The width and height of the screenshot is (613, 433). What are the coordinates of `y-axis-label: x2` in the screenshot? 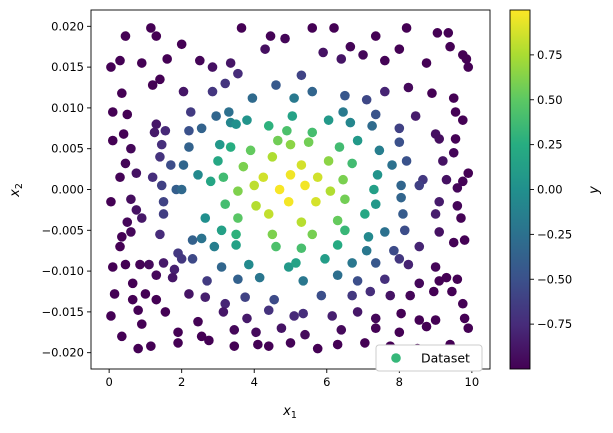 It's located at (16, 190).